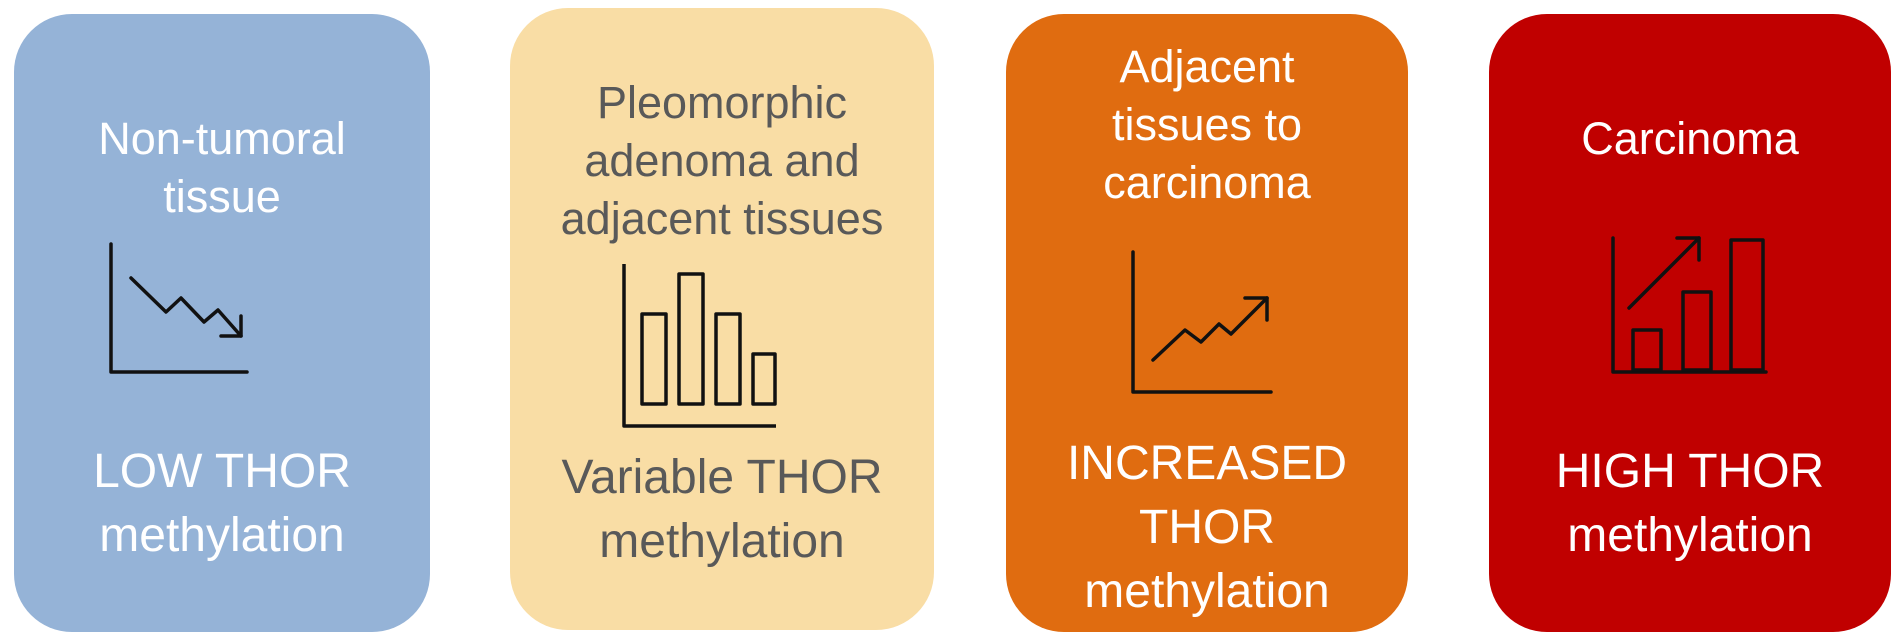  Describe the element at coordinates (1690, 138) in the screenshot. I see `card-title: Carcinoma` at that location.